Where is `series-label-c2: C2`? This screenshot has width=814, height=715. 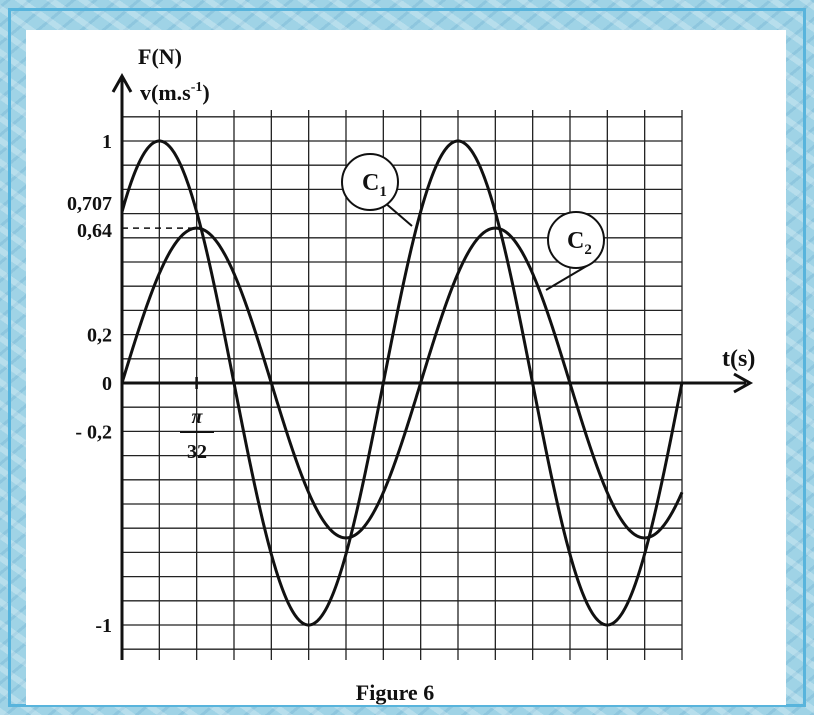
series-label-c2: C2 is located at coordinates (579, 243).